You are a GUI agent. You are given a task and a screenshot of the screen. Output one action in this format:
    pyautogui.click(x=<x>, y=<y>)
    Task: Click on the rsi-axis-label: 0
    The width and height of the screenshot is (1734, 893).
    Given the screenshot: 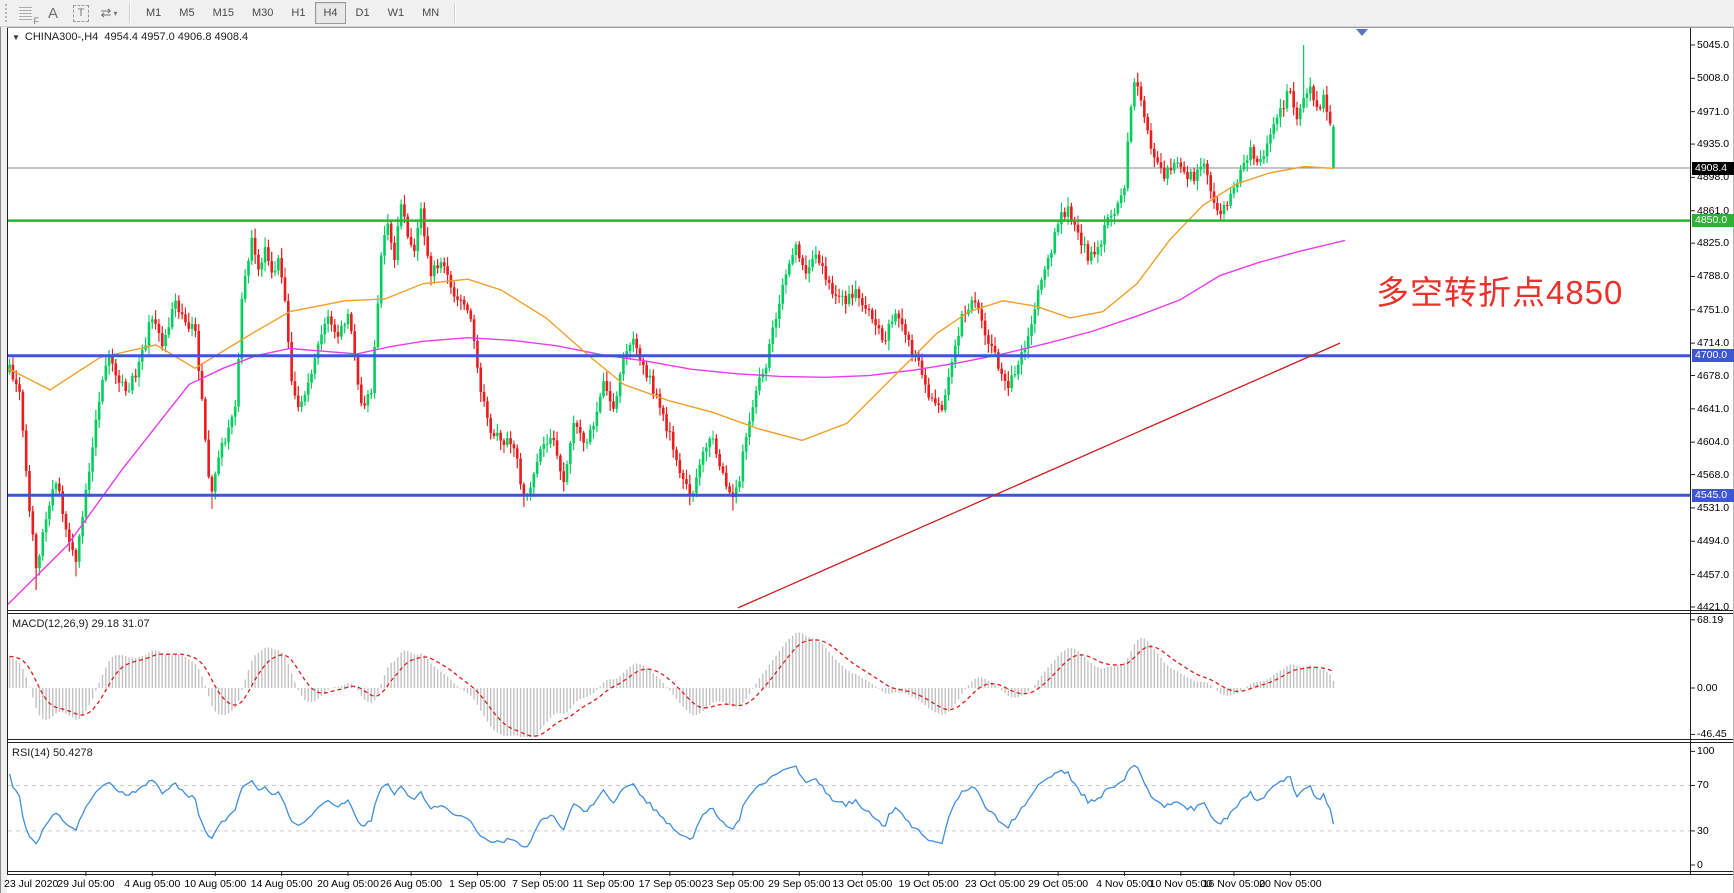 What is the action you would take?
    pyautogui.click(x=1700, y=865)
    